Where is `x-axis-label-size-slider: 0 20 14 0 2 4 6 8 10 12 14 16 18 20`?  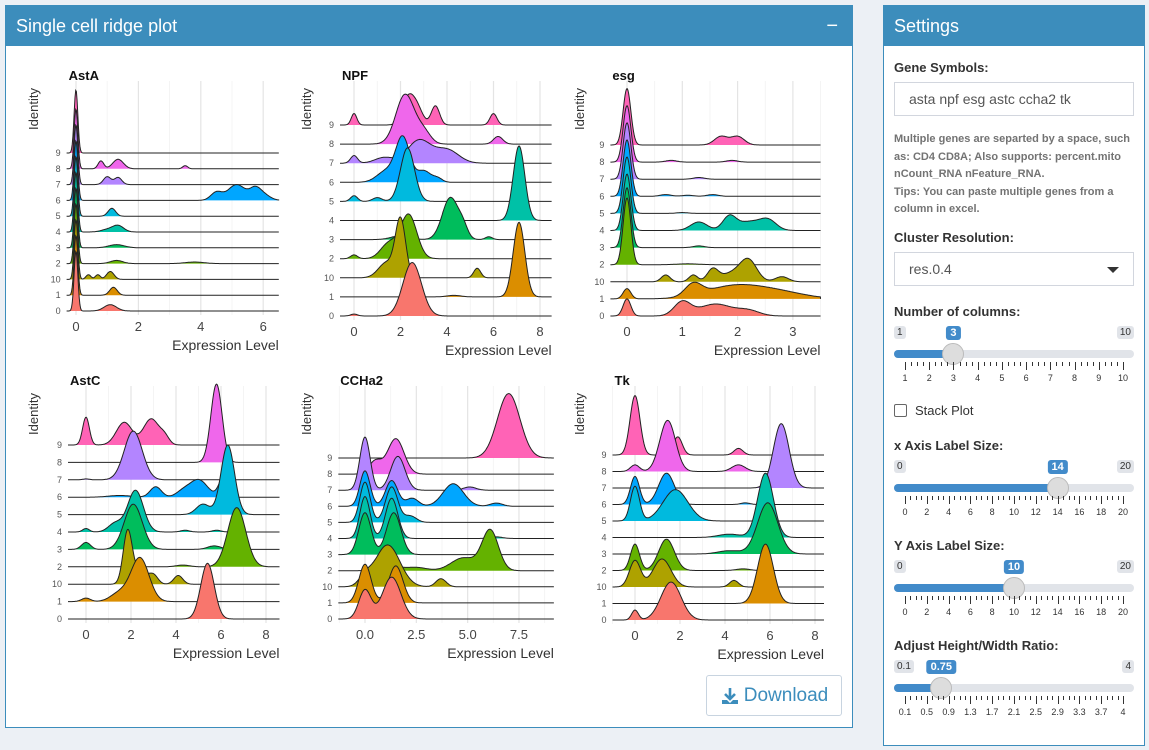
x-axis-label-size-slider: 0 20 14 0 2 4 6 8 10 12 14 16 18 20 is located at coordinates (1014, 495).